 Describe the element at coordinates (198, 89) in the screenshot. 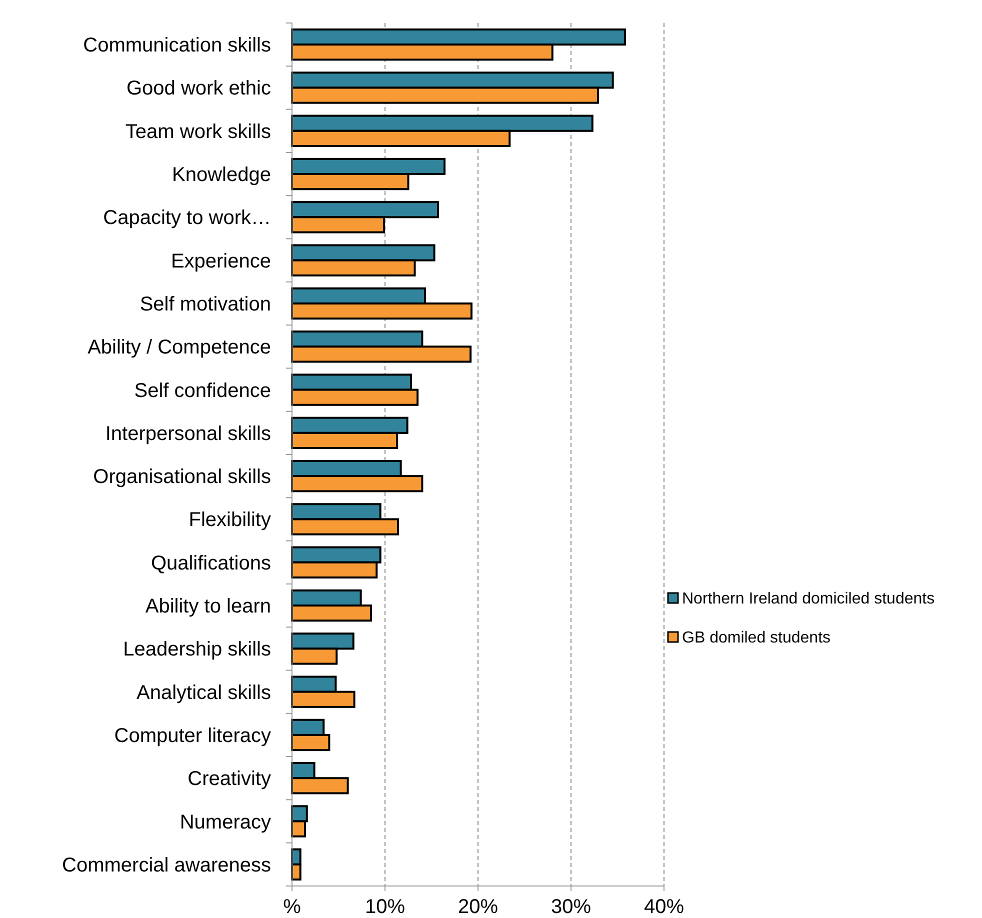

I see `y-tick-label: Good work ethic` at that location.